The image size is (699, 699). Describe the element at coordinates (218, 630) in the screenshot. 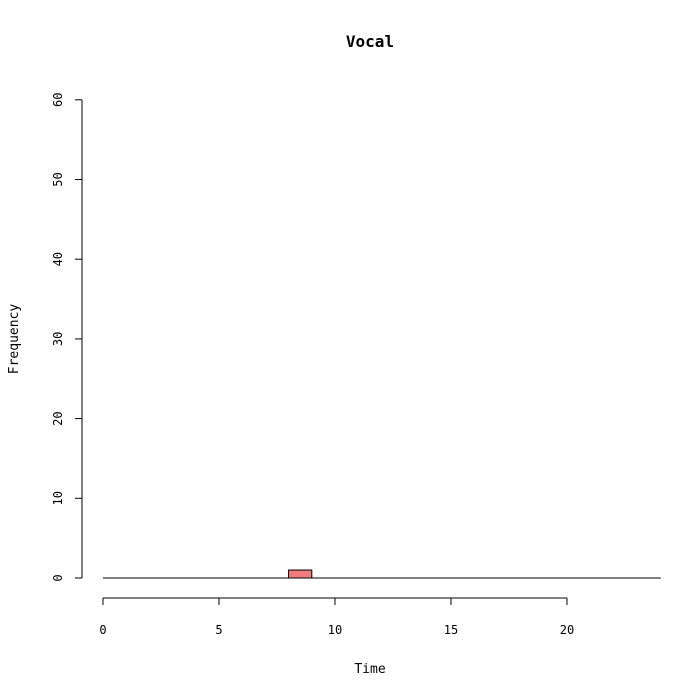

I see `x-tick-label: 5` at that location.